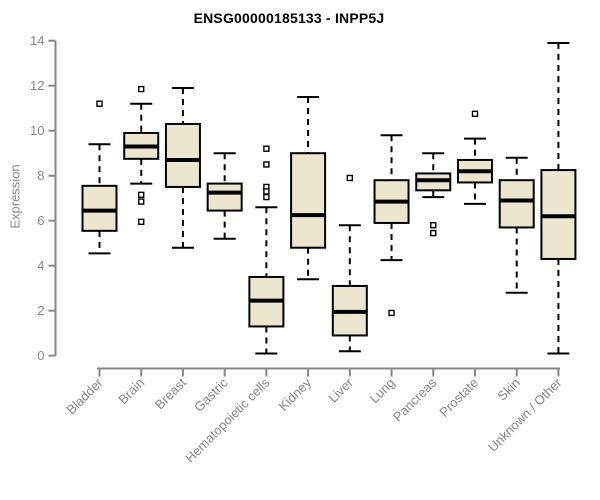  What do you see at coordinates (474, 157) in the screenshot?
I see `box-prostate` at bounding box center [474, 157].